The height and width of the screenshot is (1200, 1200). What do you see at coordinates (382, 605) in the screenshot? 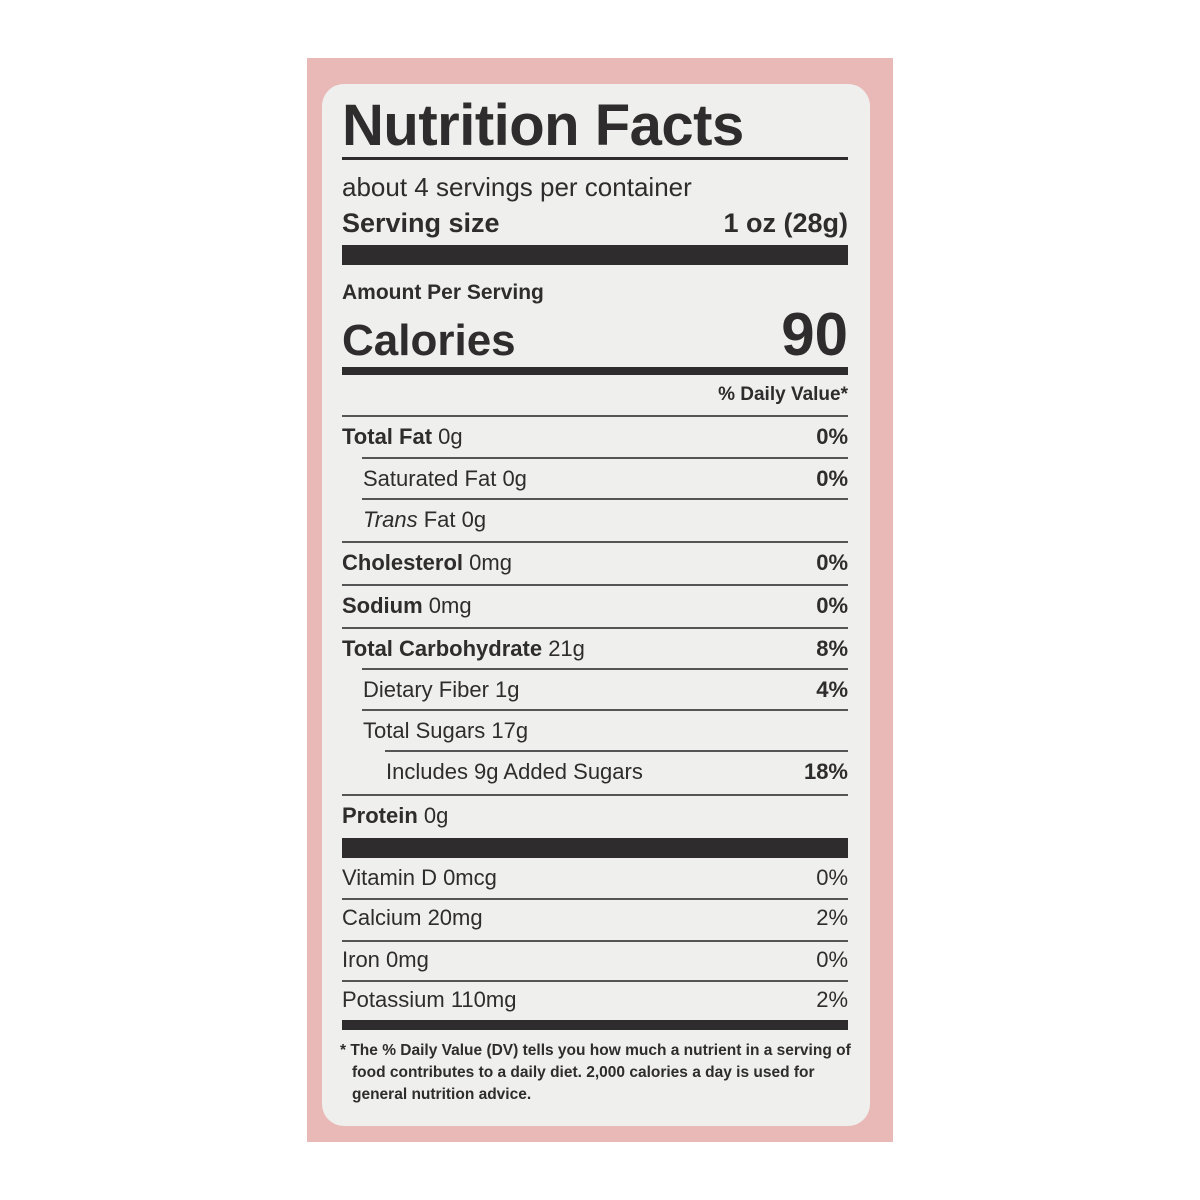
I see `nutrient-name: Sodium` at bounding box center [382, 605].